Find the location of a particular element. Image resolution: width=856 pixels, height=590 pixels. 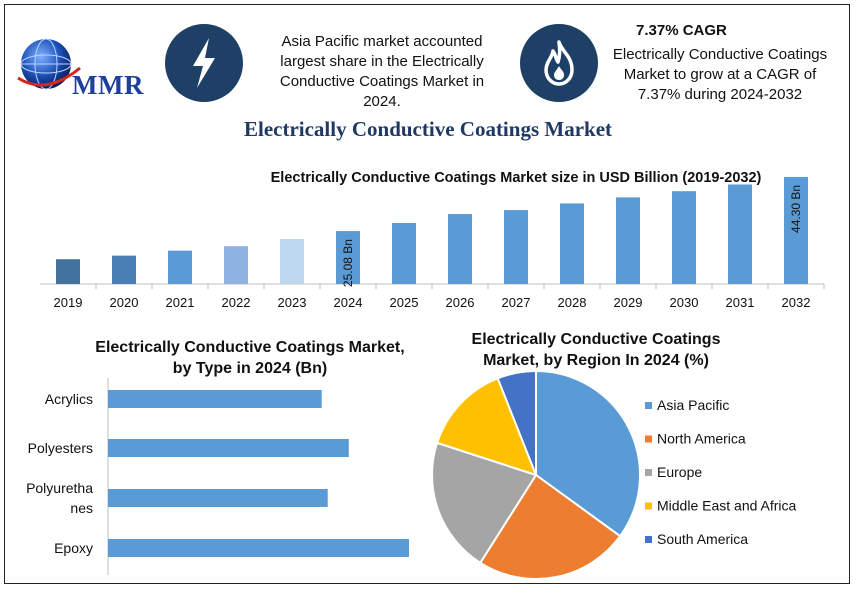

cagr-title: 7.37% CAGR is located at coordinates (681, 30).